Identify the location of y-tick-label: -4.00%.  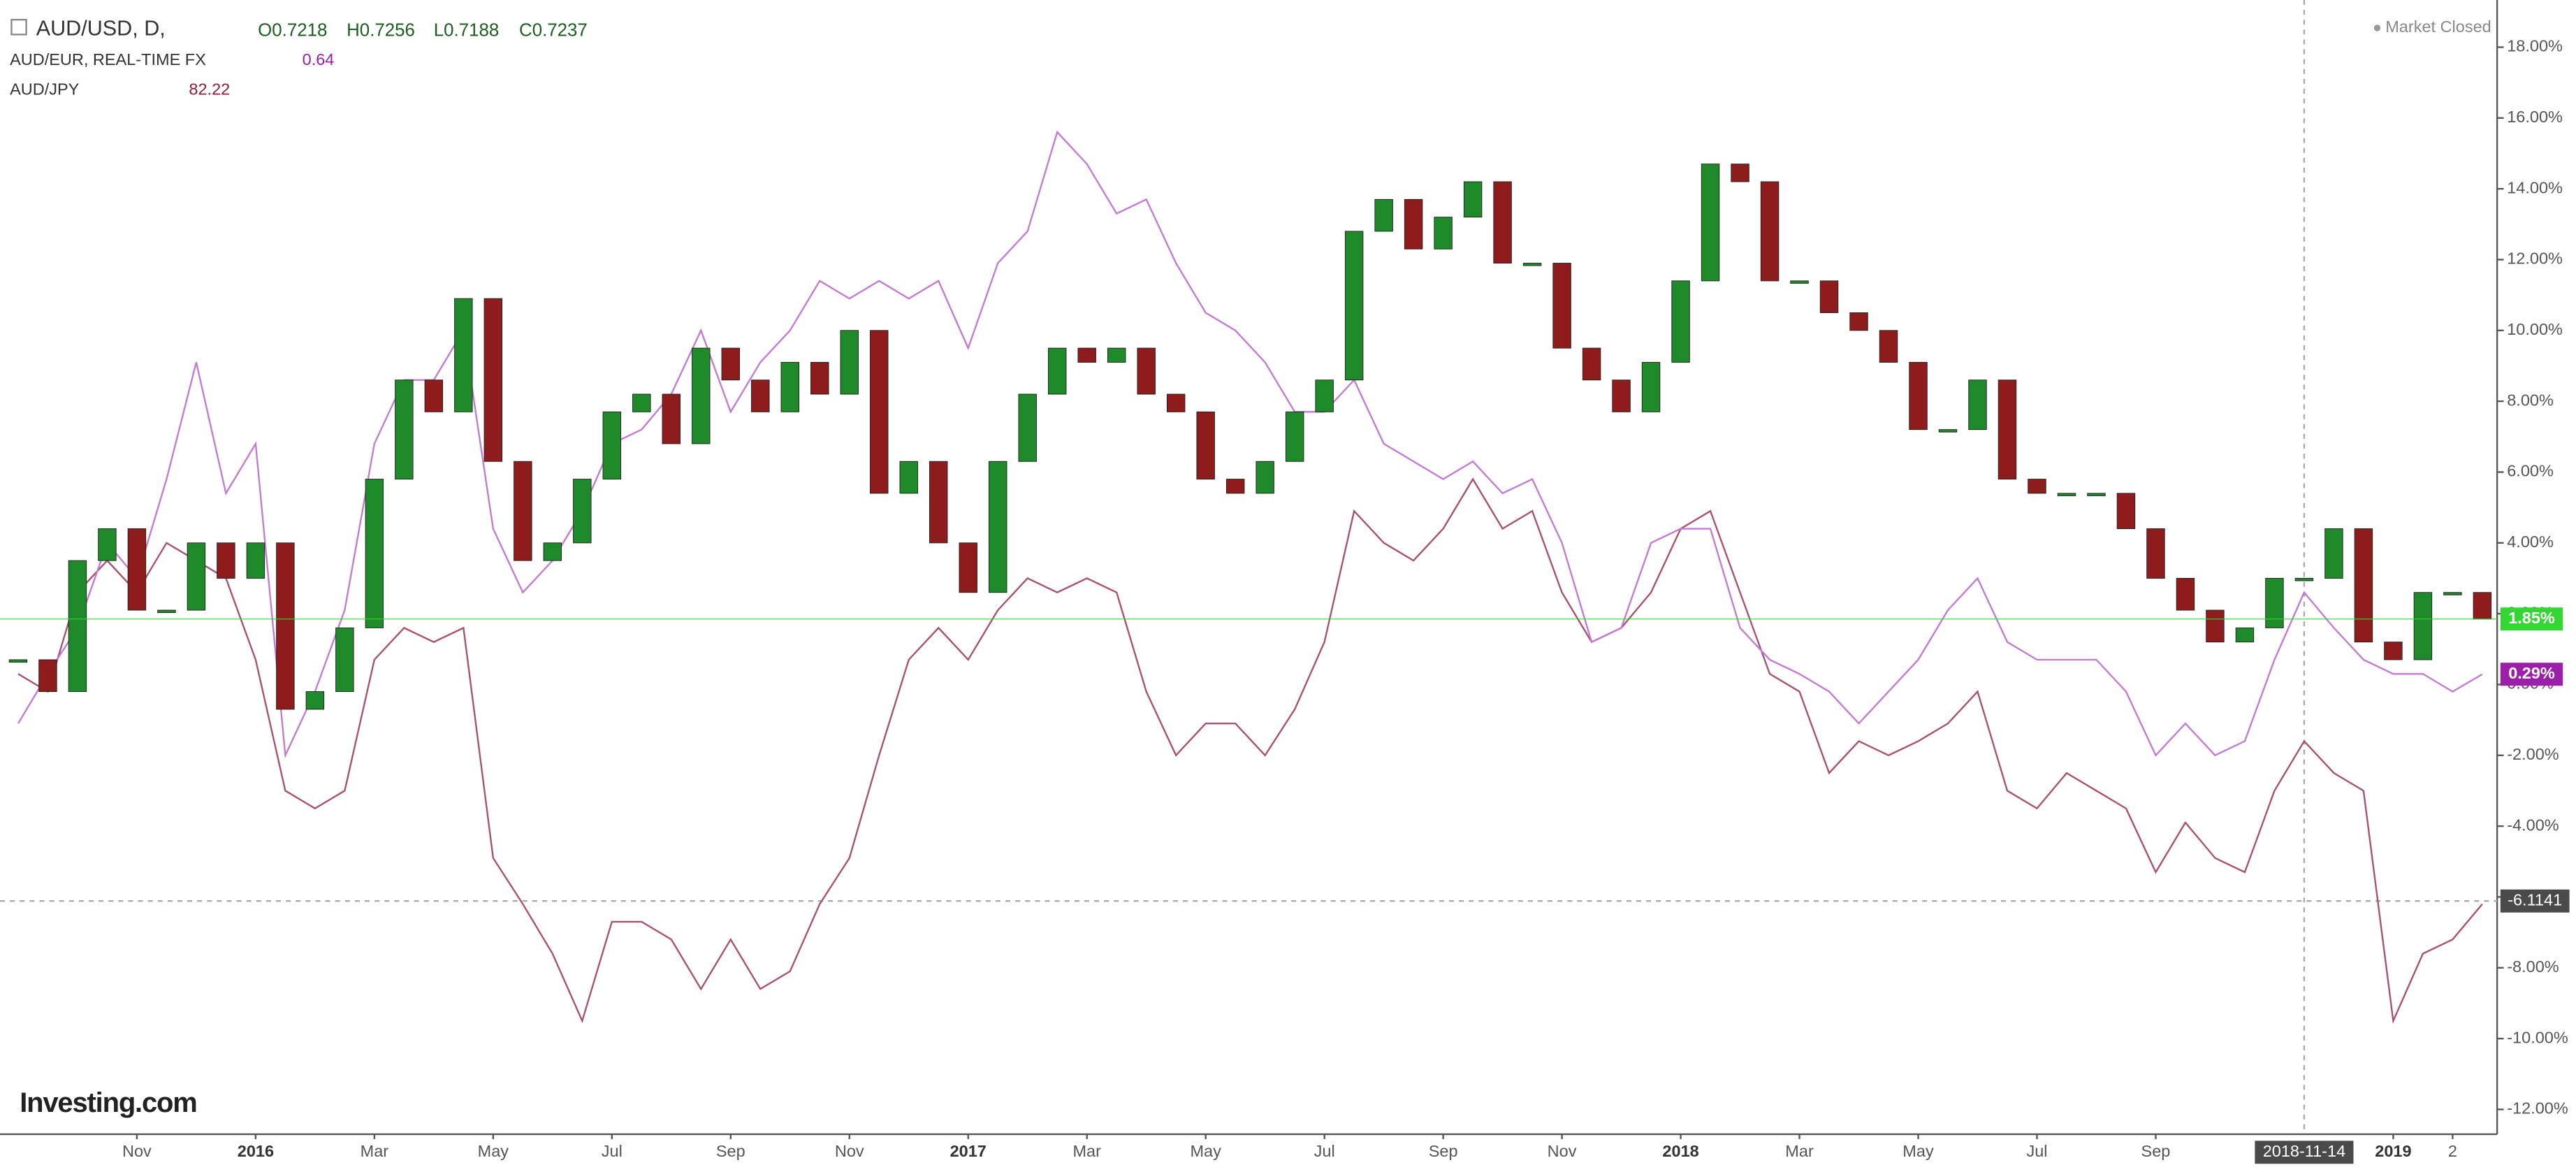
(2533, 825).